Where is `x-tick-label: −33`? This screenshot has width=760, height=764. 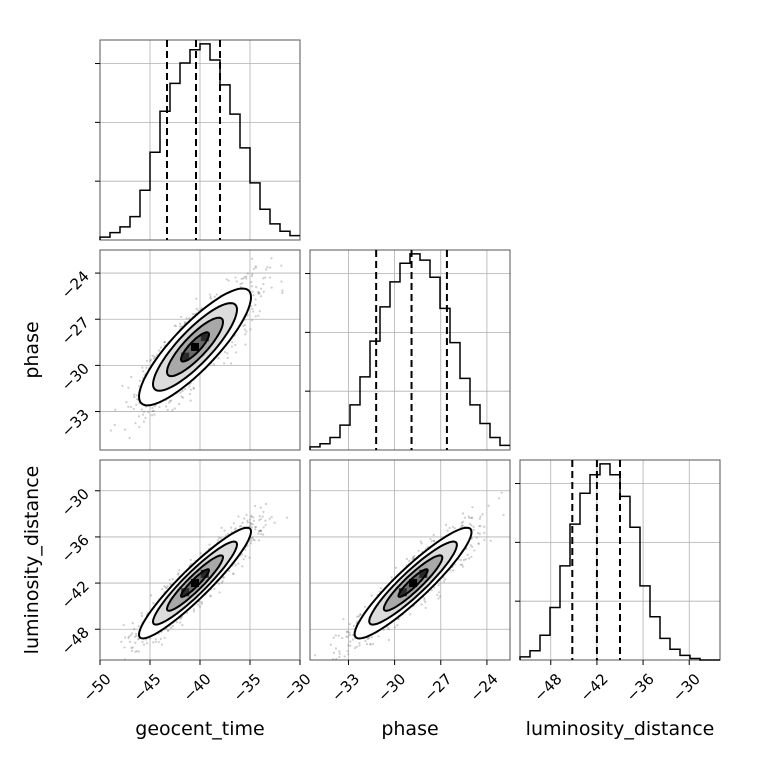 x-tick-label: −33 is located at coordinates (345, 687).